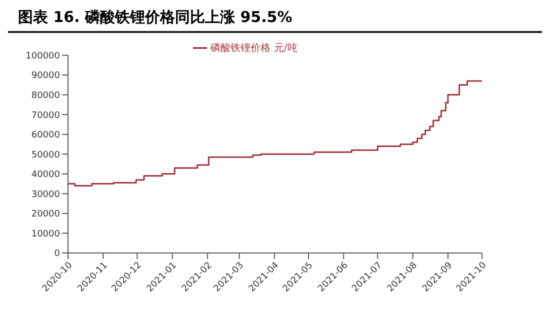 The image size is (550, 325). I want to click on y-tick-label: 20000, so click(45, 215).